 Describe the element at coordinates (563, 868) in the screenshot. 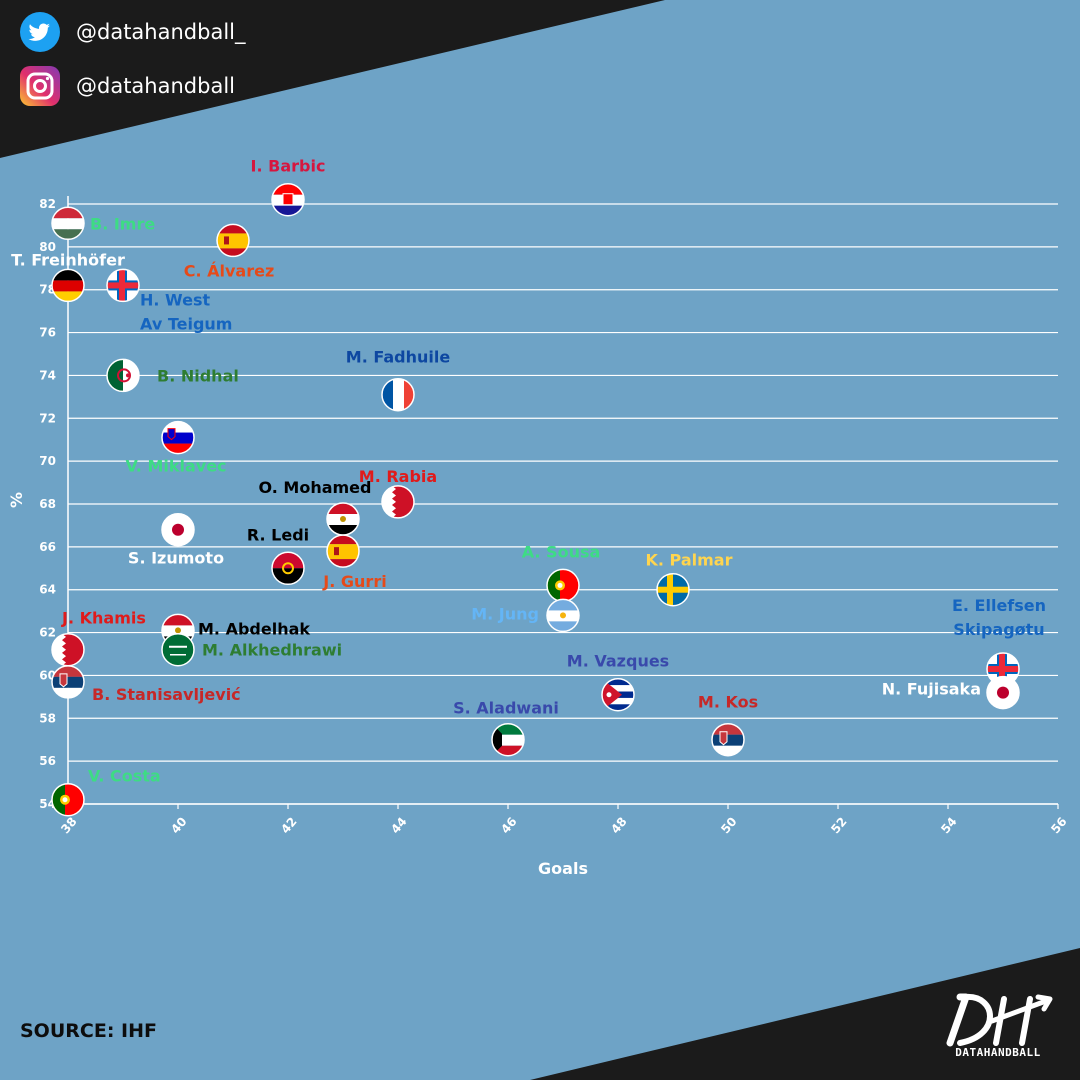

I see `x-axis-title: Goals` at that location.